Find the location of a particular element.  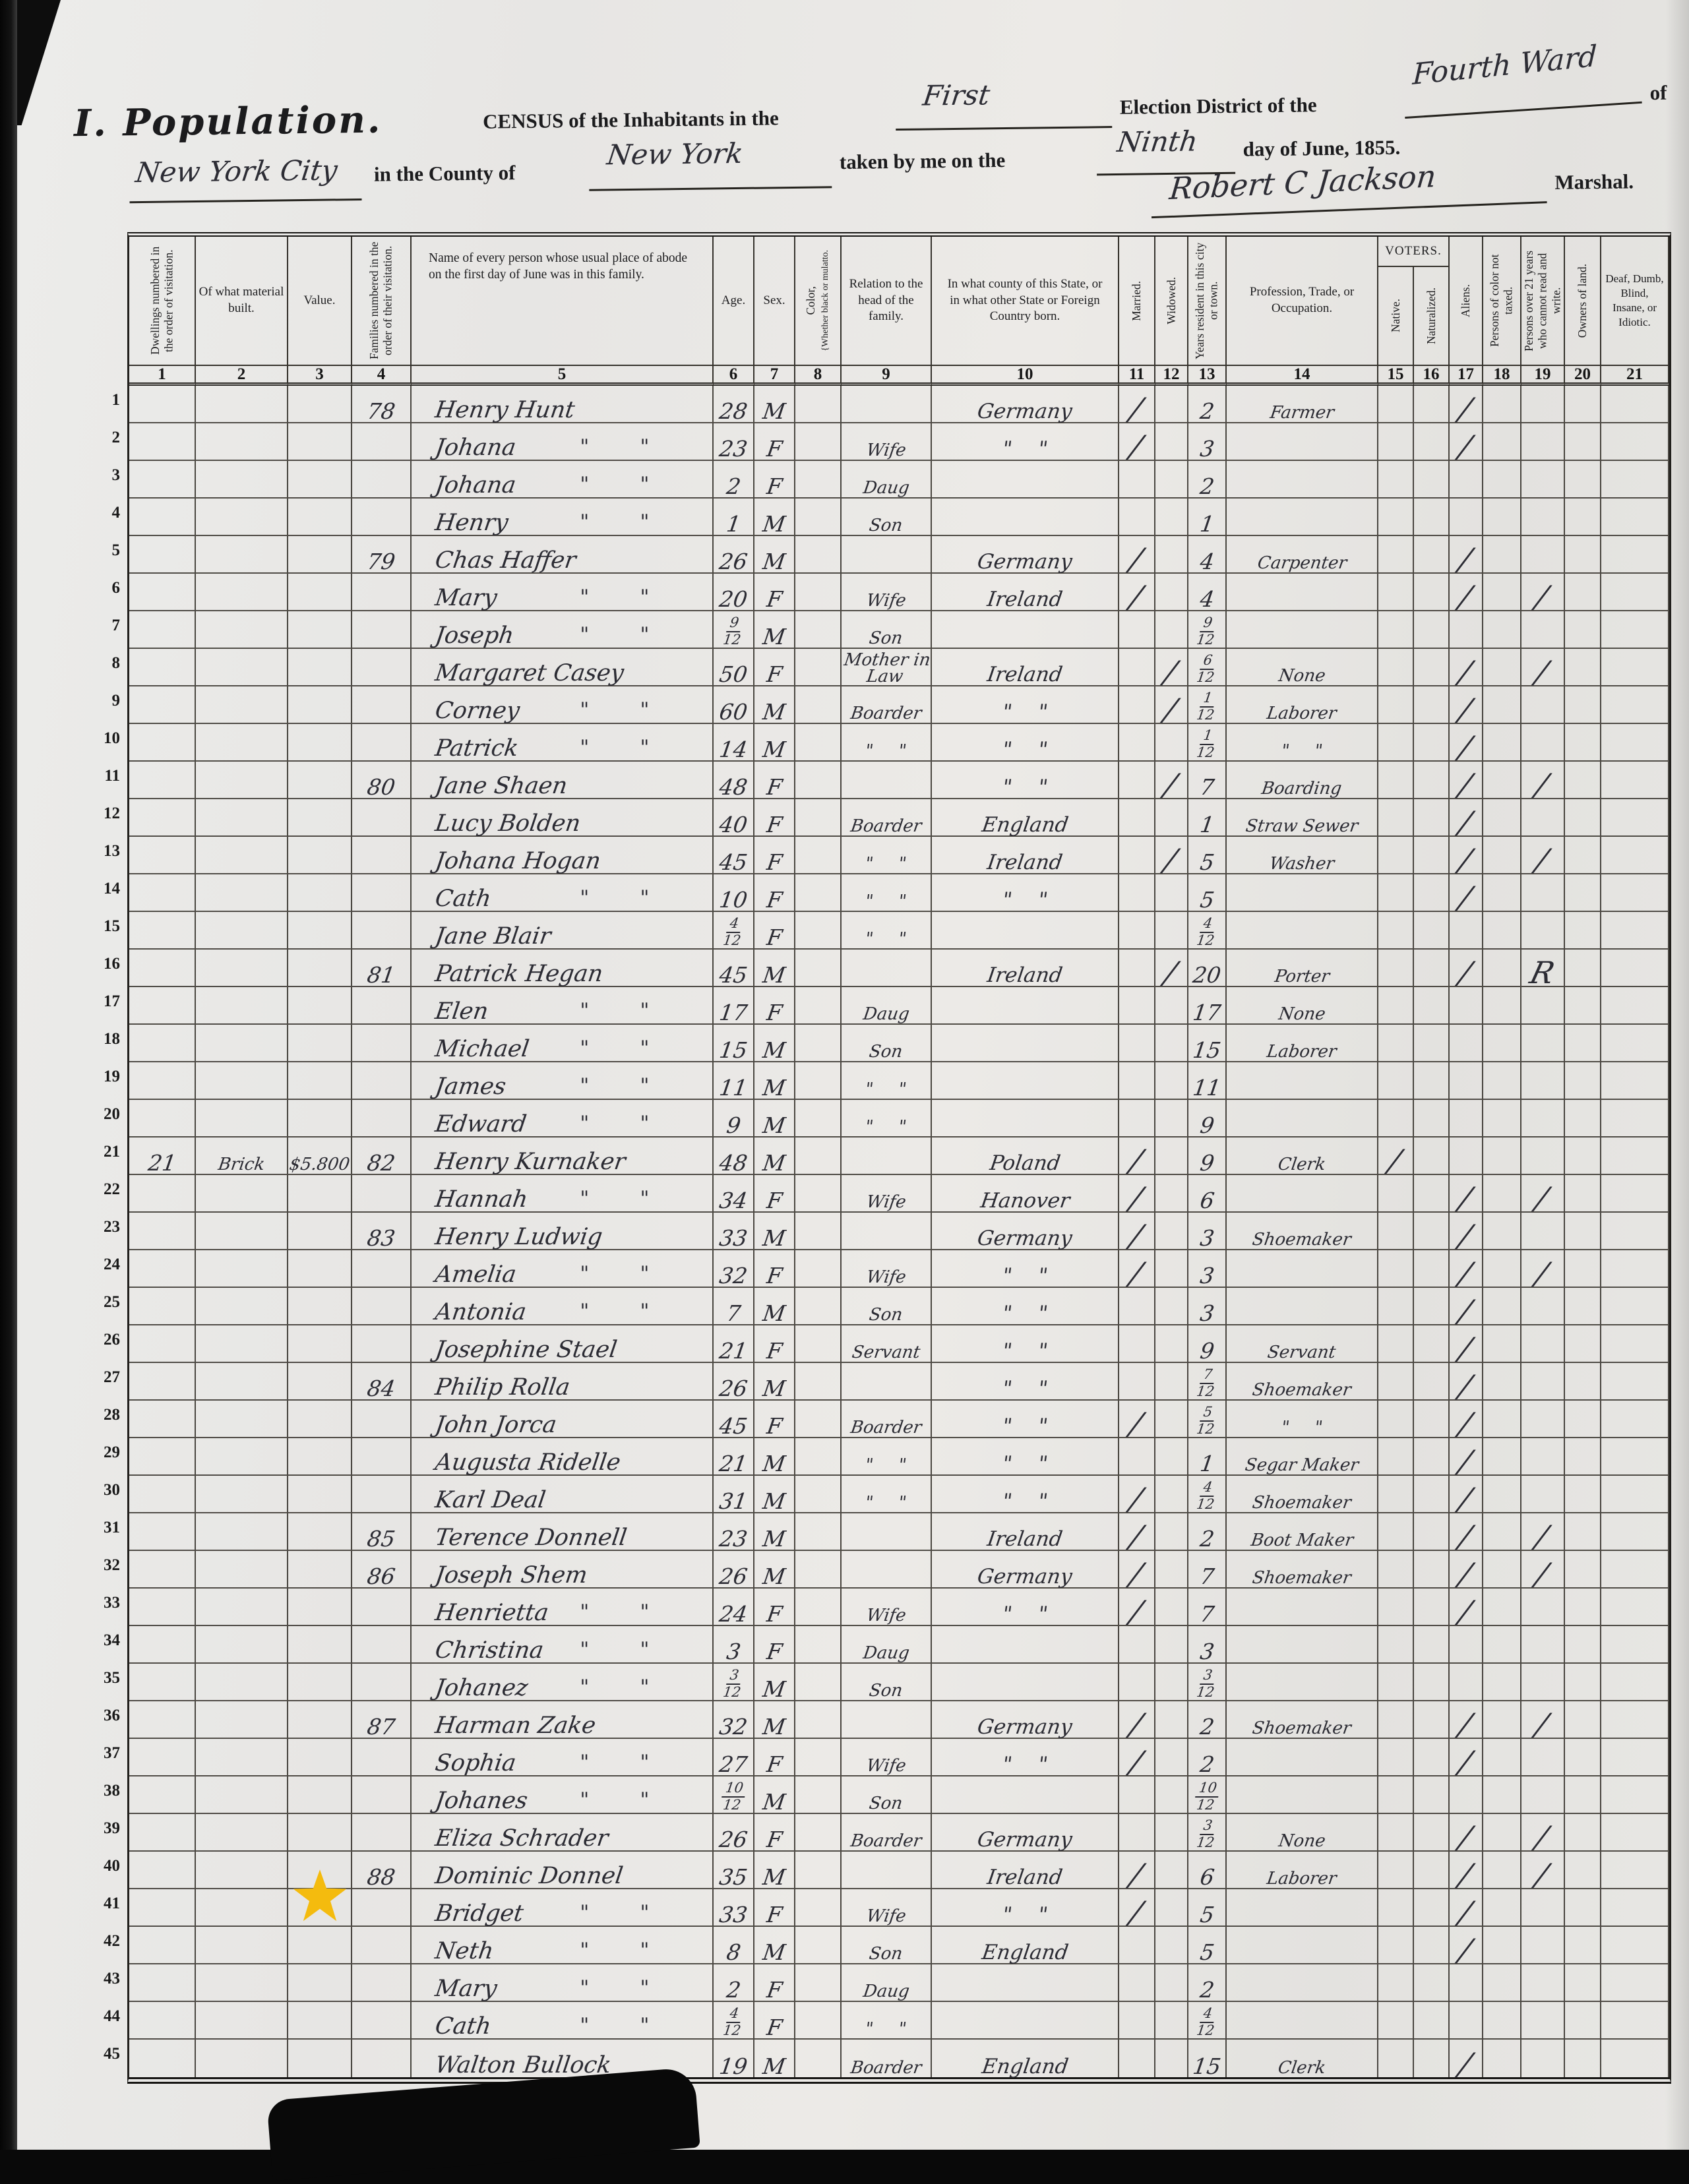

age-cell: 24 is located at coordinates (734, 1608).